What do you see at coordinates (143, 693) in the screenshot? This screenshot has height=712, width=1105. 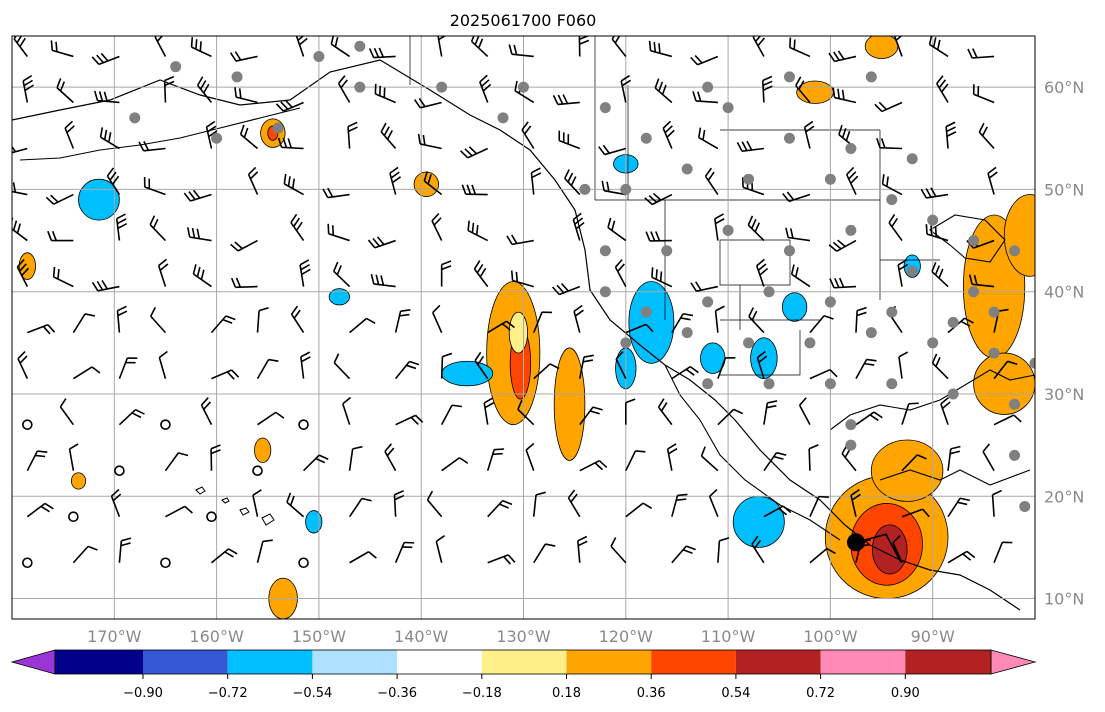 I see `colorbar-tick-label: −0.90` at bounding box center [143, 693].